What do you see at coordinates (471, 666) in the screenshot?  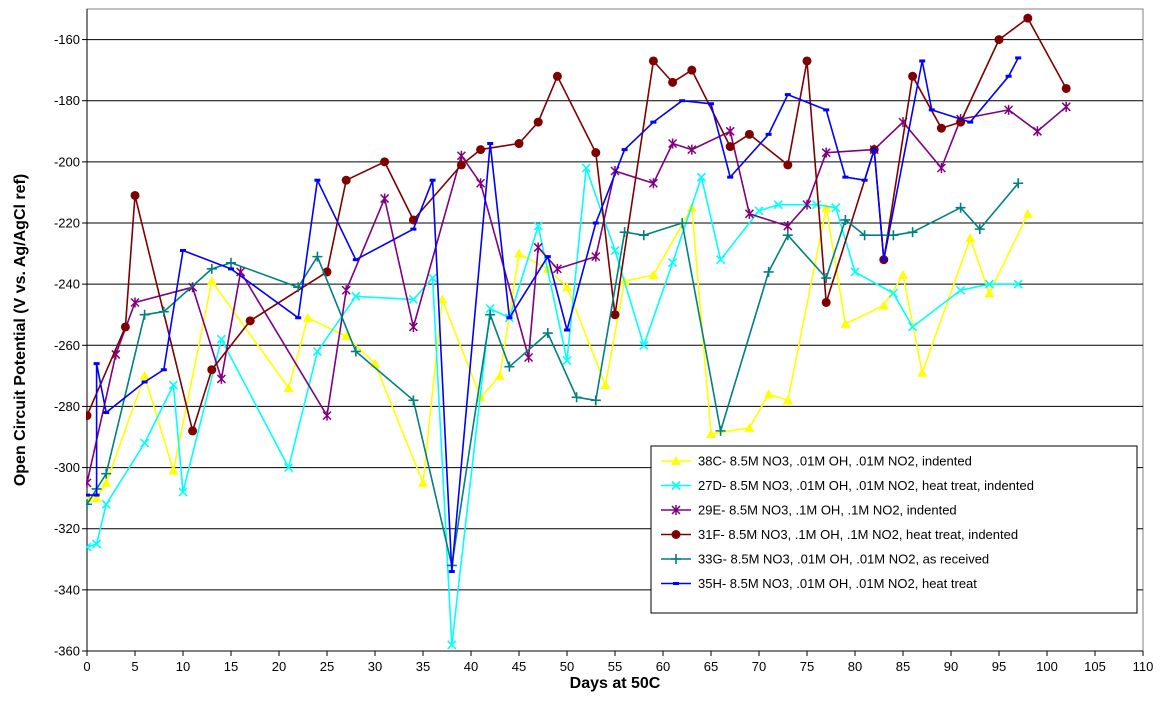 I see `x-tick-label: 40` at bounding box center [471, 666].